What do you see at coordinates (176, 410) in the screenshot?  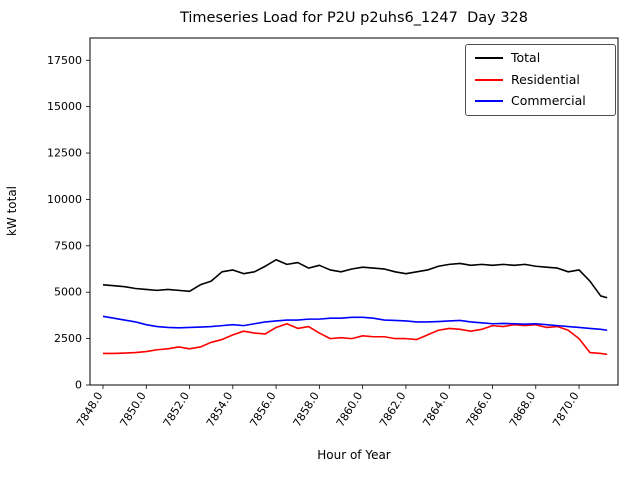 I see `x-tick-label: 7852.0` at bounding box center [176, 410].